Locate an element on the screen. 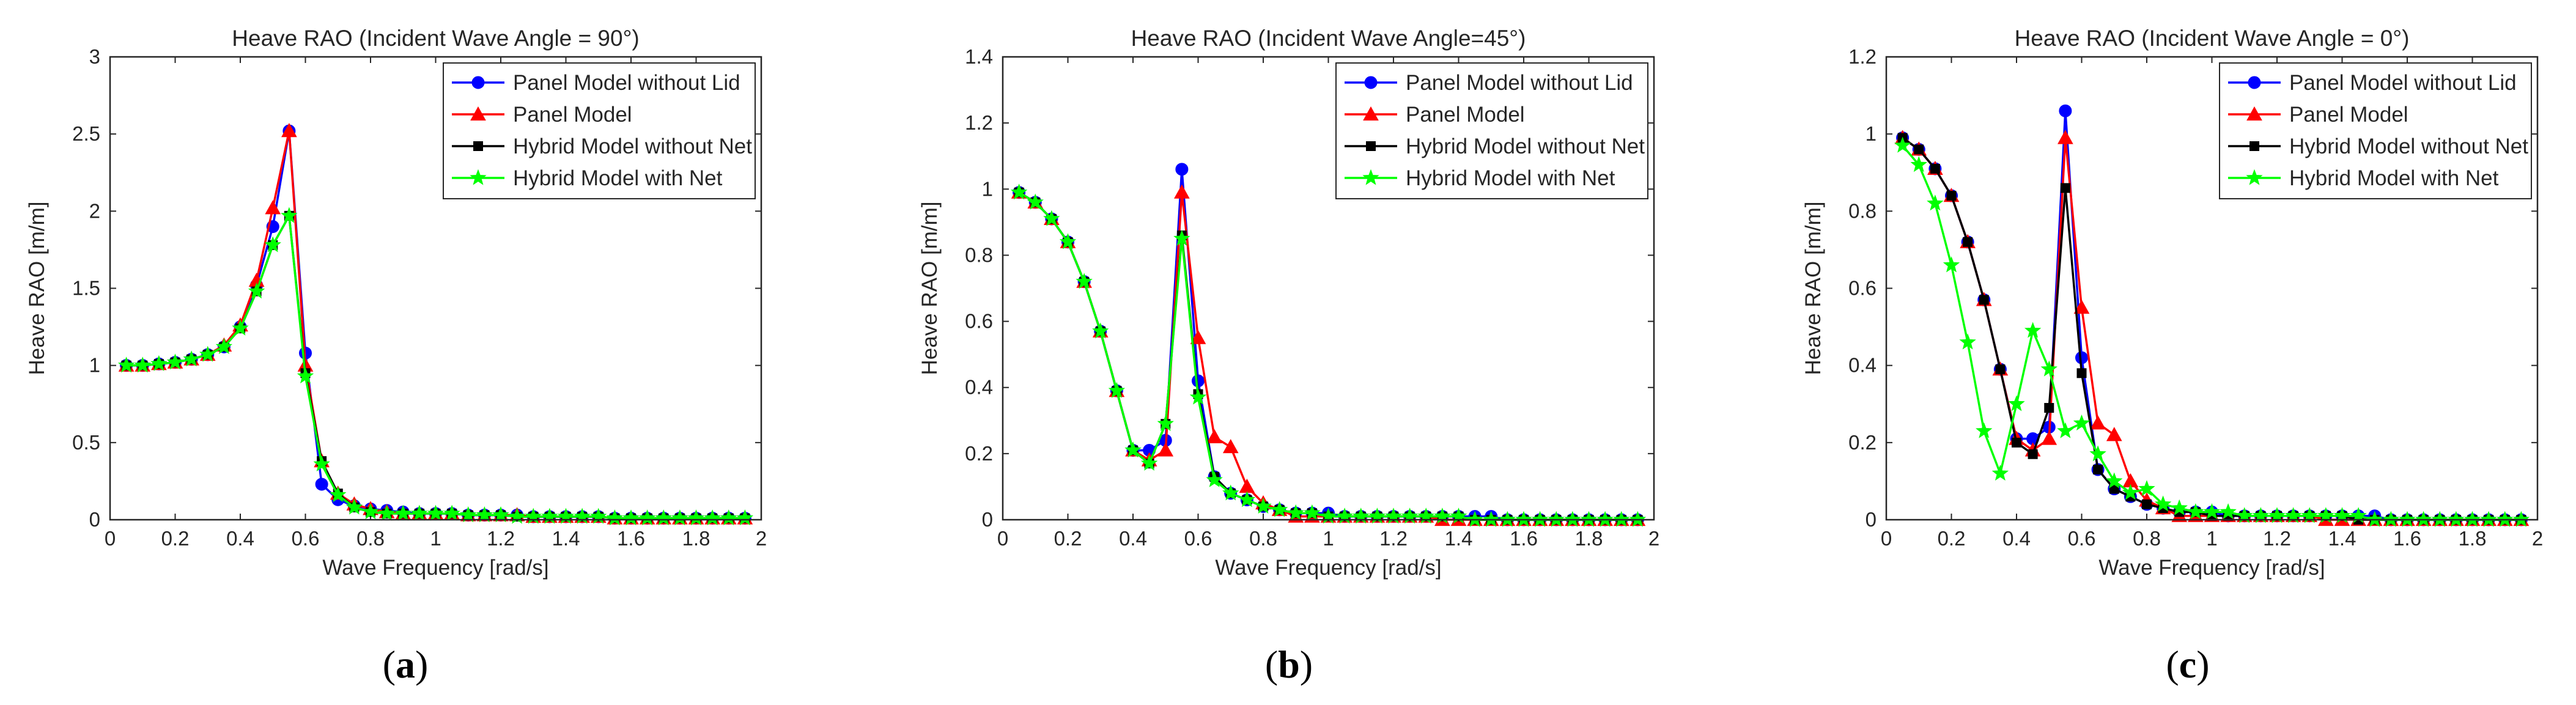 This screenshot has width=2576, height=705. x-tick-label: 2 is located at coordinates (1654, 539).